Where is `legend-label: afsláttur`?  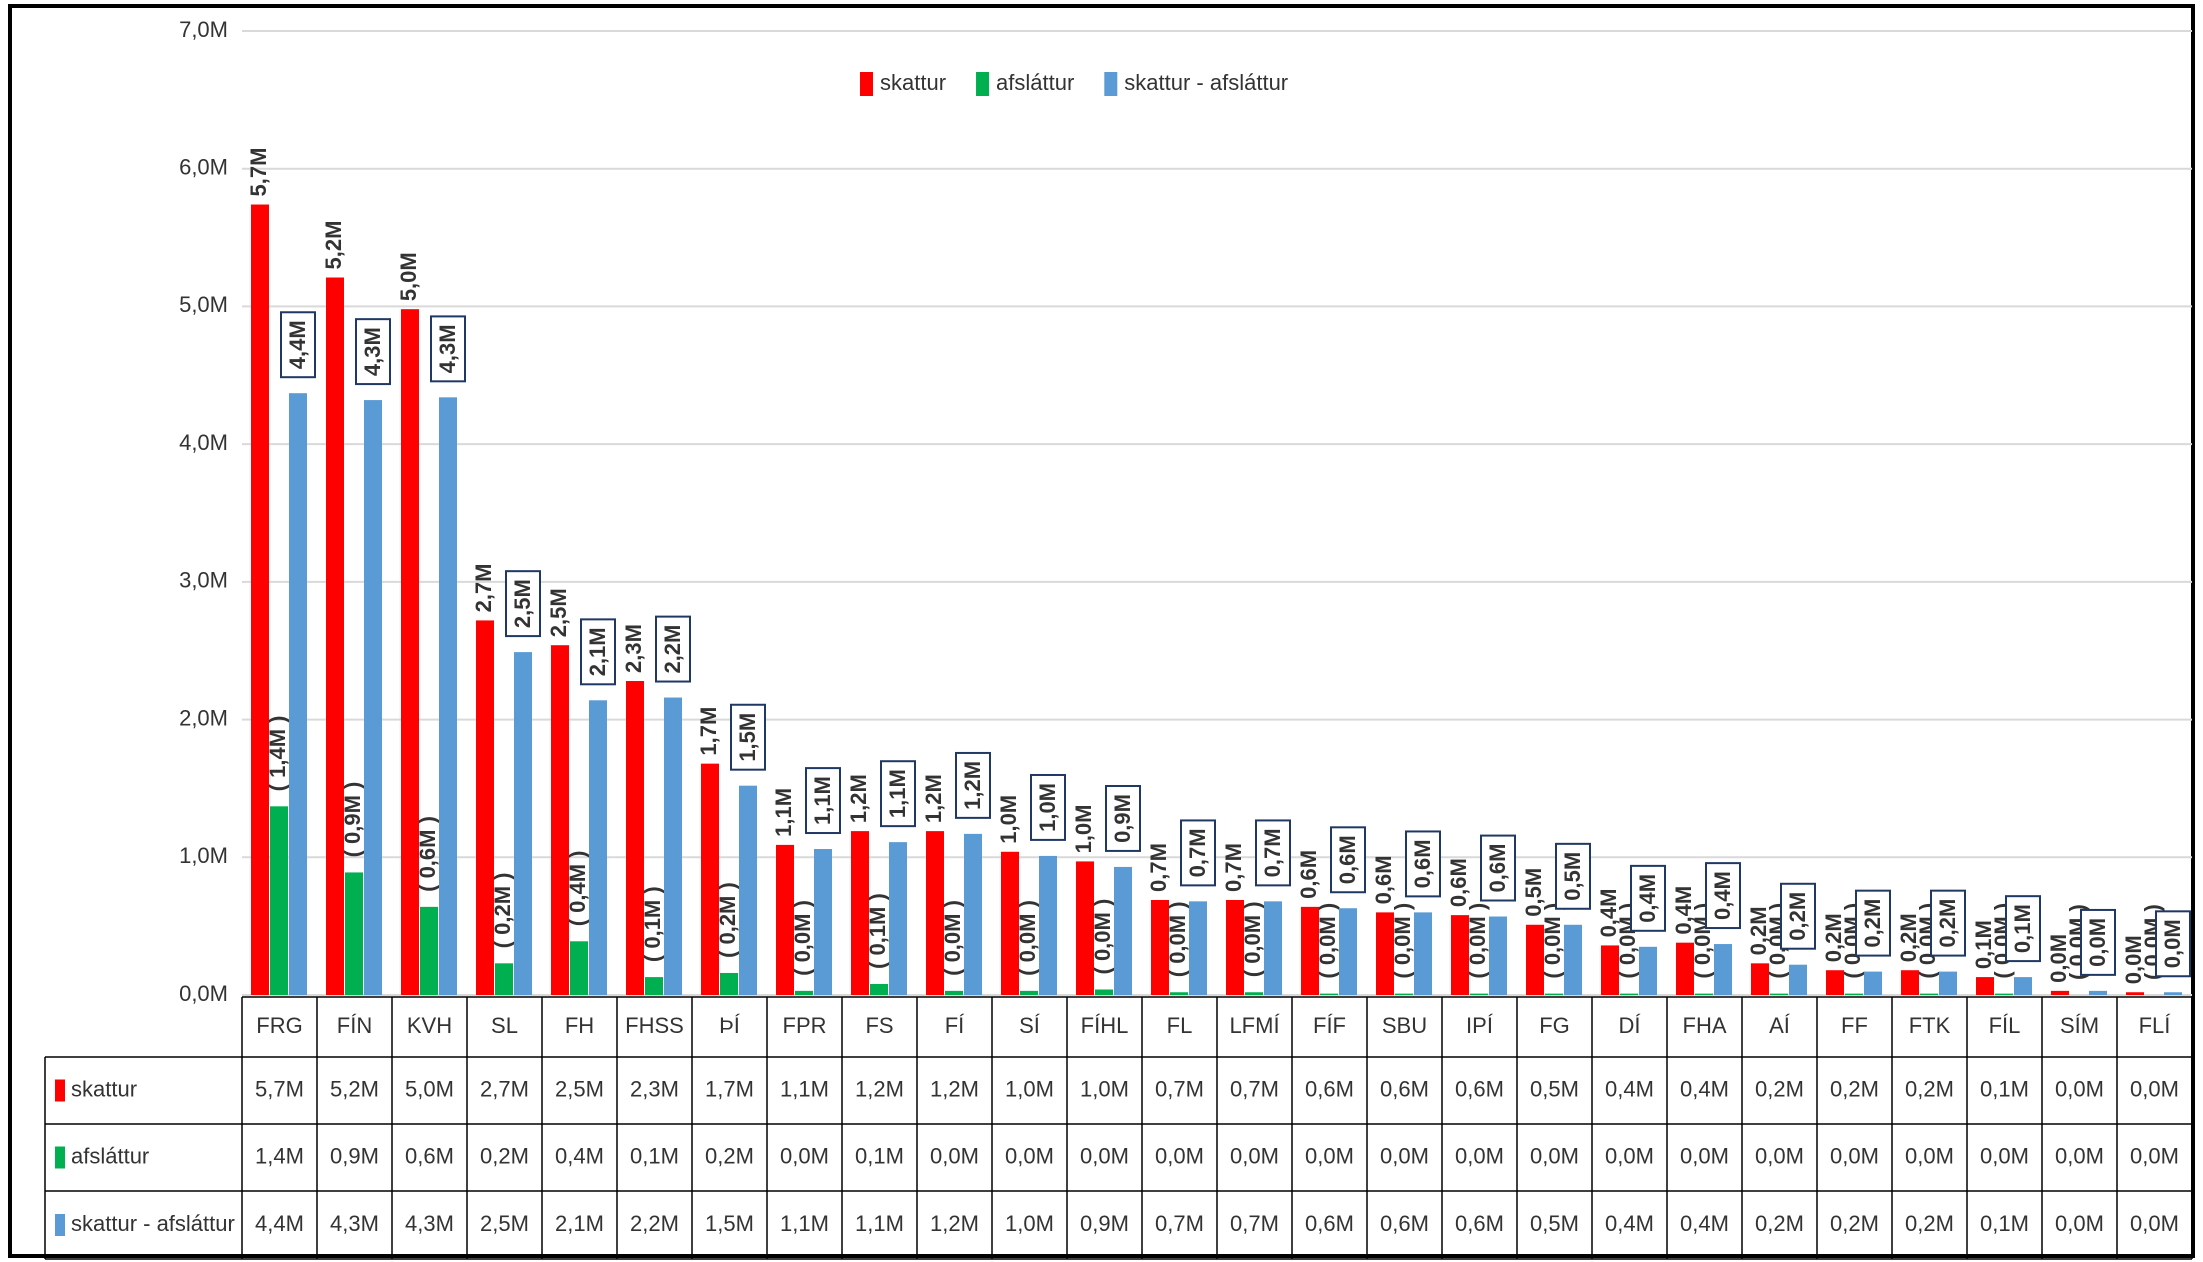 legend-label: afsláttur is located at coordinates (1035, 82).